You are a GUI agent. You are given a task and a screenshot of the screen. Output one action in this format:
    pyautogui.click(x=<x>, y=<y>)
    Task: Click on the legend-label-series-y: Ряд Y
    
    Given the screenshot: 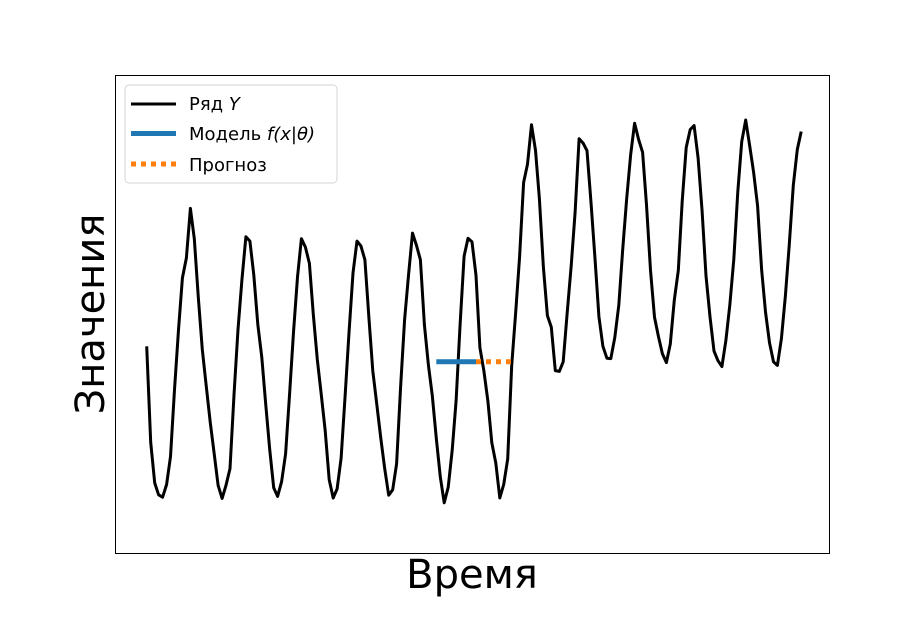 What is the action you would take?
    pyautogui.click(x=215, y=104)
    